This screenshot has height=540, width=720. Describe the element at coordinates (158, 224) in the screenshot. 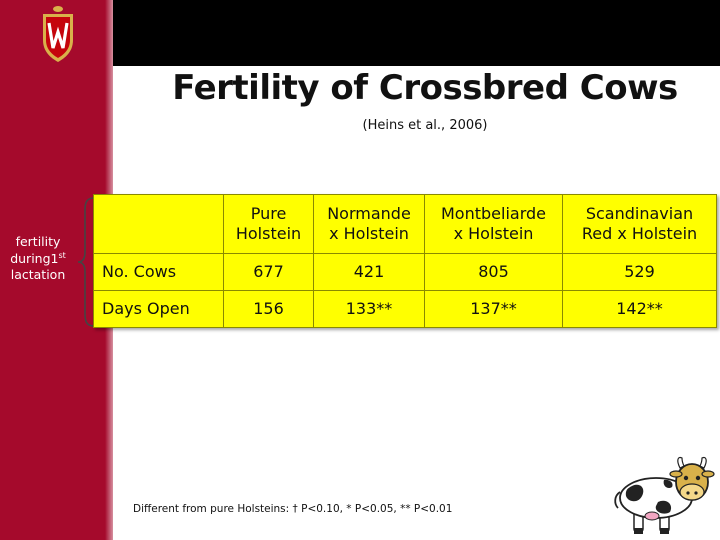

I see `table-corner-cell` at that location.